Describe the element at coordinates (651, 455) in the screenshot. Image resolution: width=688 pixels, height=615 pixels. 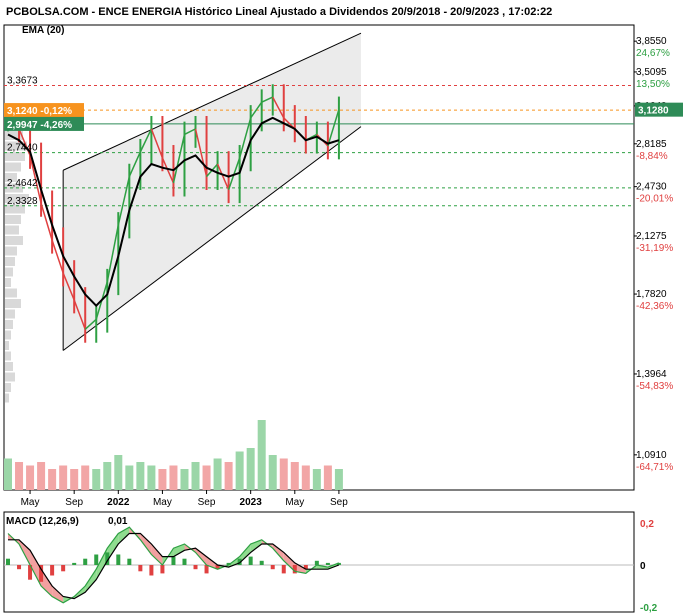
I see `y-tick-label: 1,0910` at that location.